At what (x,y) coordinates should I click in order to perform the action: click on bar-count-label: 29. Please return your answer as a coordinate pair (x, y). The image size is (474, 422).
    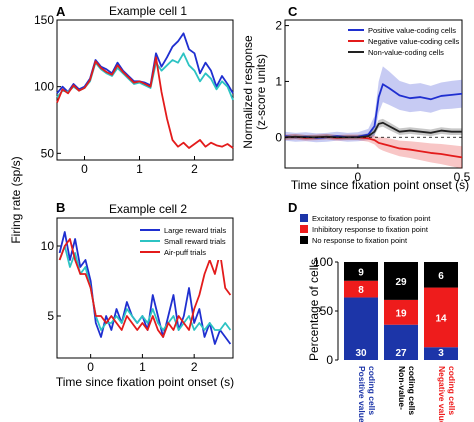
    Looking at the image, I should click on (401, 282).